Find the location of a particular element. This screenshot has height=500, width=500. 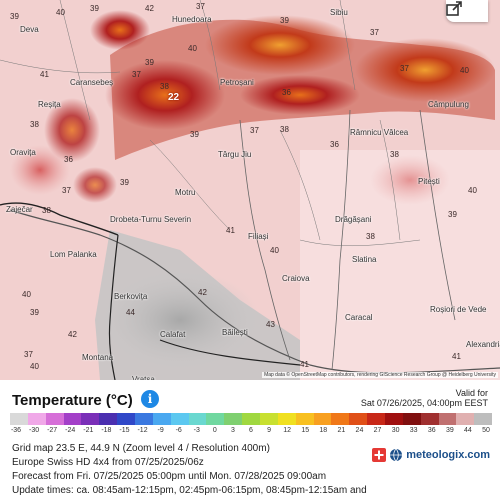

scale-tick-label: -24 is located at coordinates (70, 430).